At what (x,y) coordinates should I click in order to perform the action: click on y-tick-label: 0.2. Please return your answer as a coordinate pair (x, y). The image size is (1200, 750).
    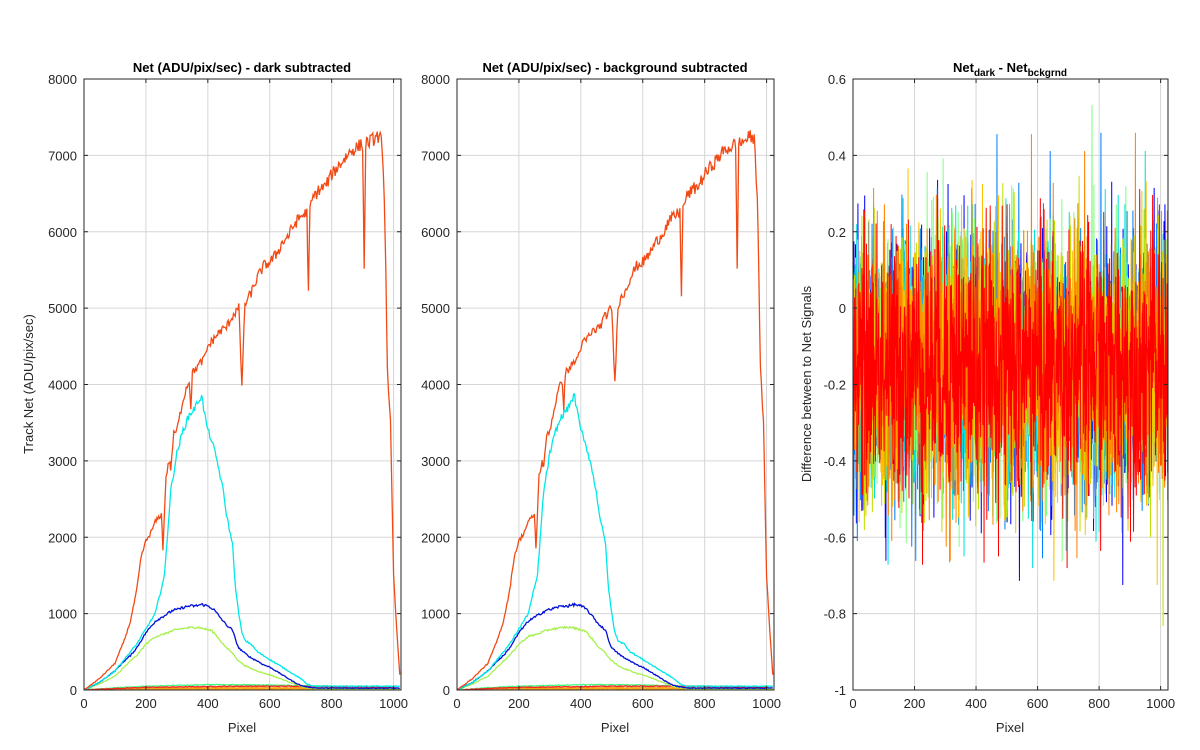
    Looking at the image, I should click on (837, 232).